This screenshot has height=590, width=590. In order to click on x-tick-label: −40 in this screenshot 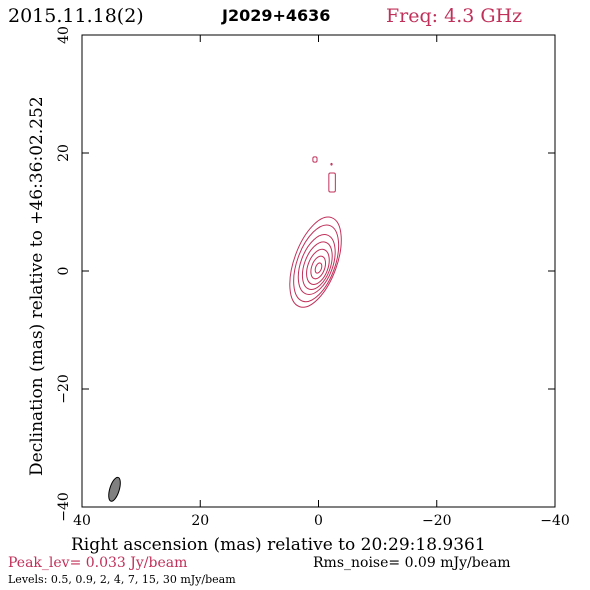, I will do `click(555, 521)`.